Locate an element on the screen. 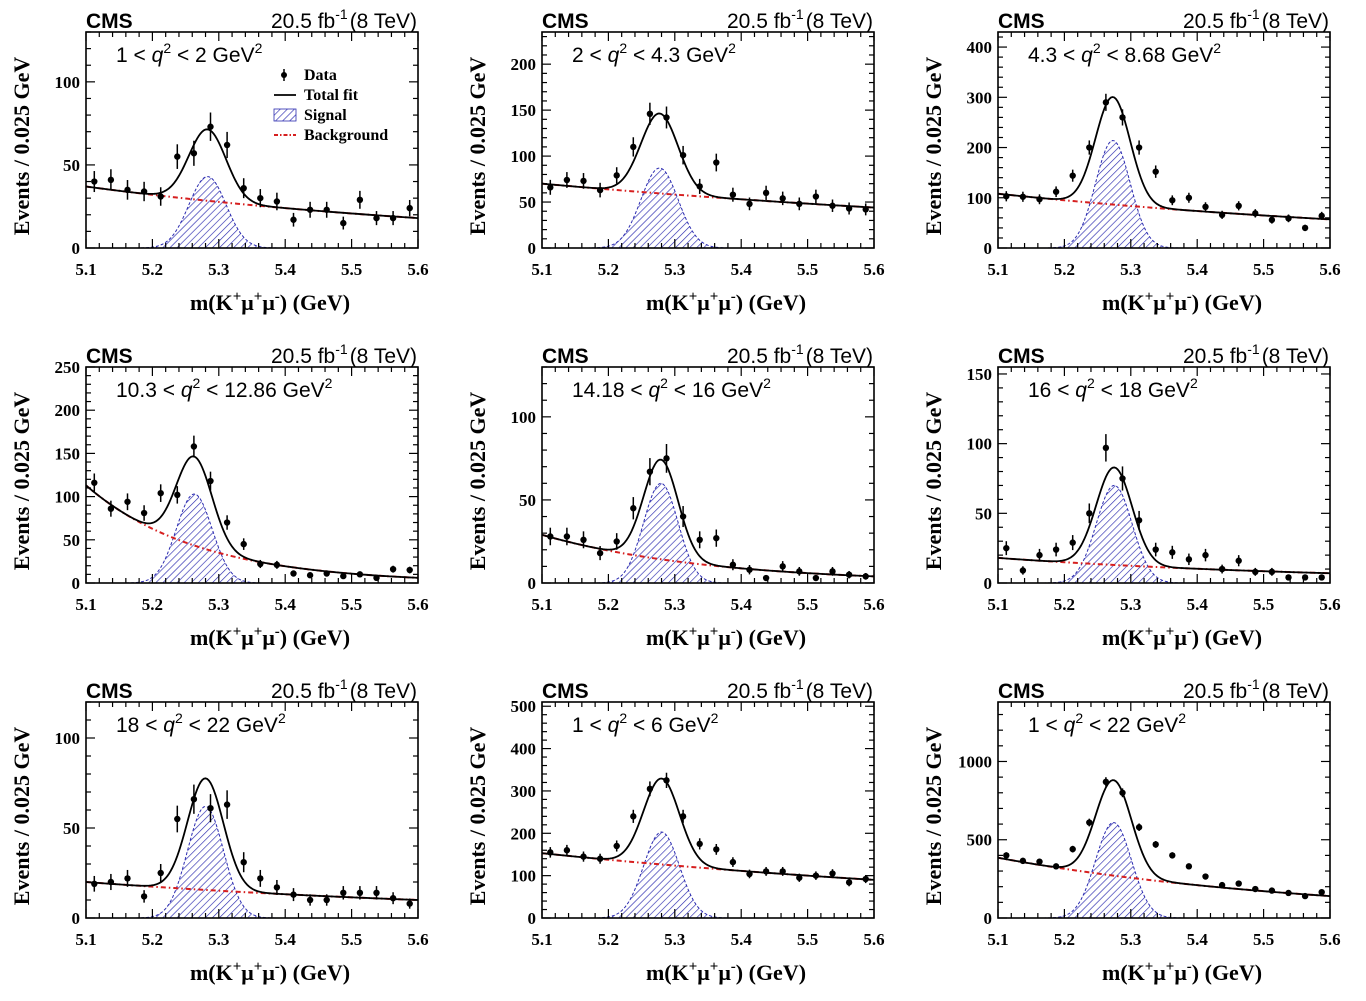 The image size is (1366, 1001). signal-area is located at coordinates (1164, 194).